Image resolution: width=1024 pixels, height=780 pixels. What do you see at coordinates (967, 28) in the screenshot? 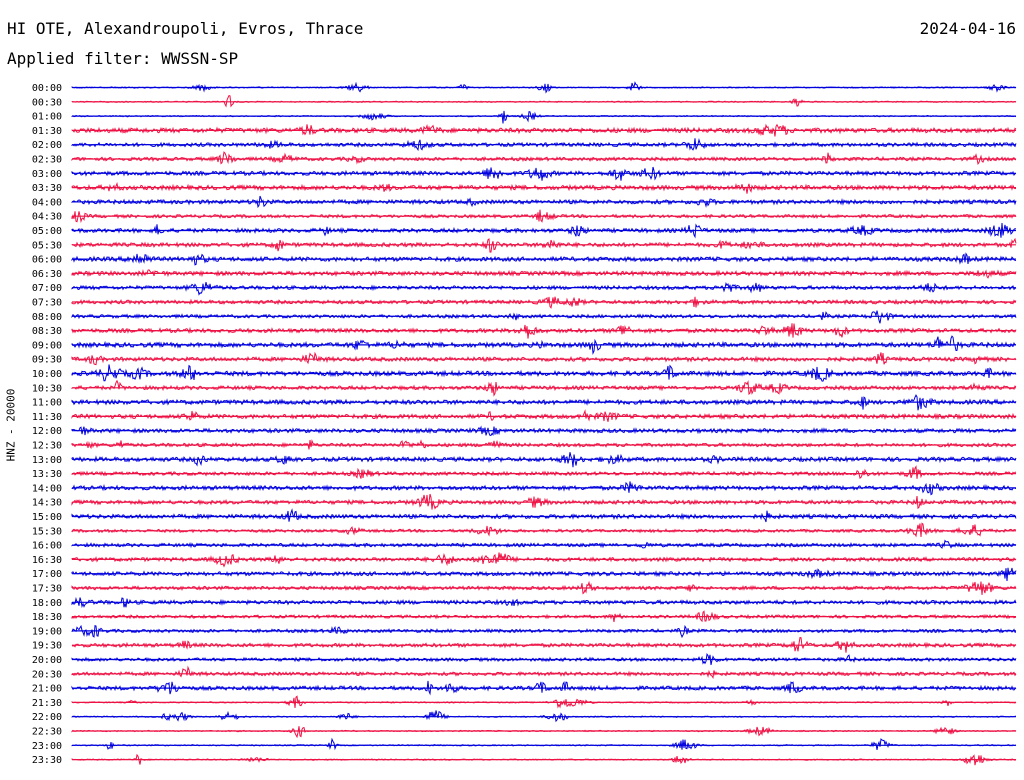
I see `chart-date: 2024-04-16` at bounding box center [967, 28].